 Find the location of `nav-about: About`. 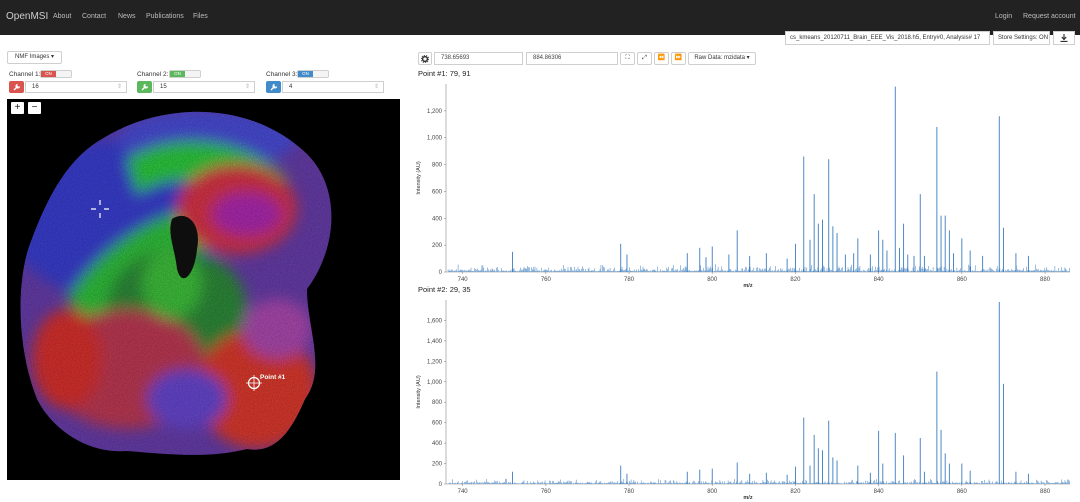

nav-about: About is located at coordinates (62, 16).